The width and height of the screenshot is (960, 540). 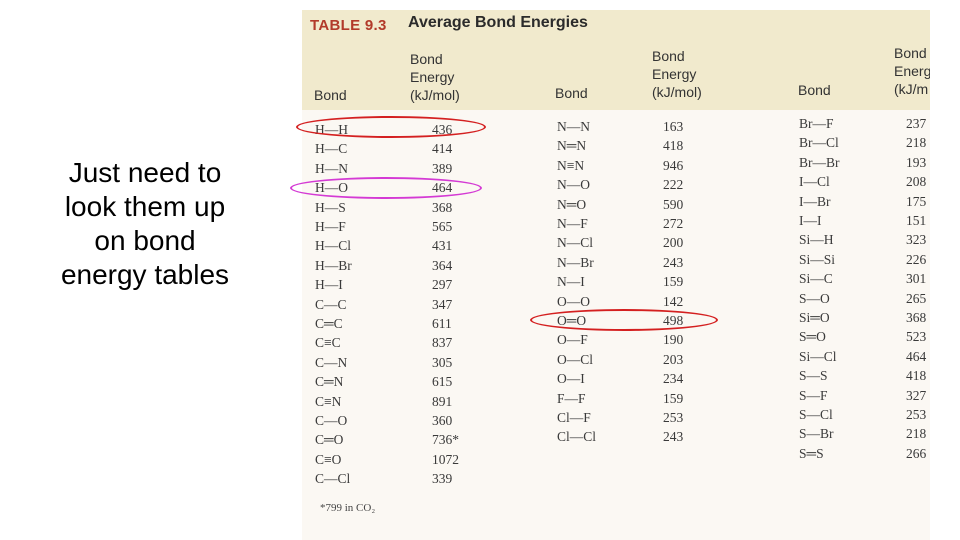 I want to click on bond-energy-value: 347, so click(x=442, y=304).